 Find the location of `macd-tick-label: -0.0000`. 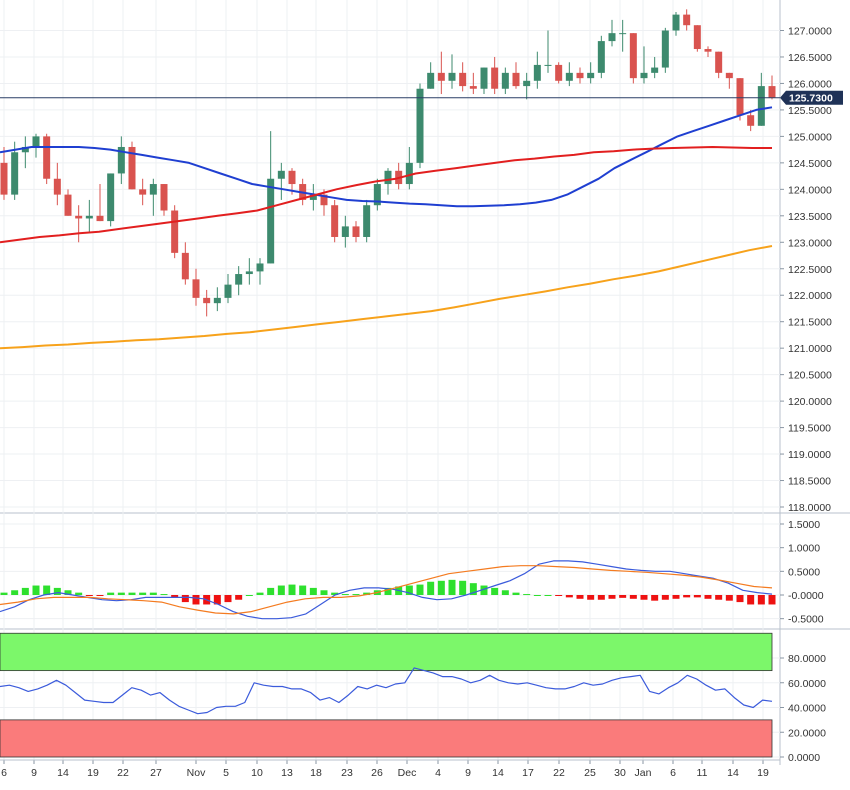

macd-tick-label: -0.0000 is located at coordinates (806, 596).